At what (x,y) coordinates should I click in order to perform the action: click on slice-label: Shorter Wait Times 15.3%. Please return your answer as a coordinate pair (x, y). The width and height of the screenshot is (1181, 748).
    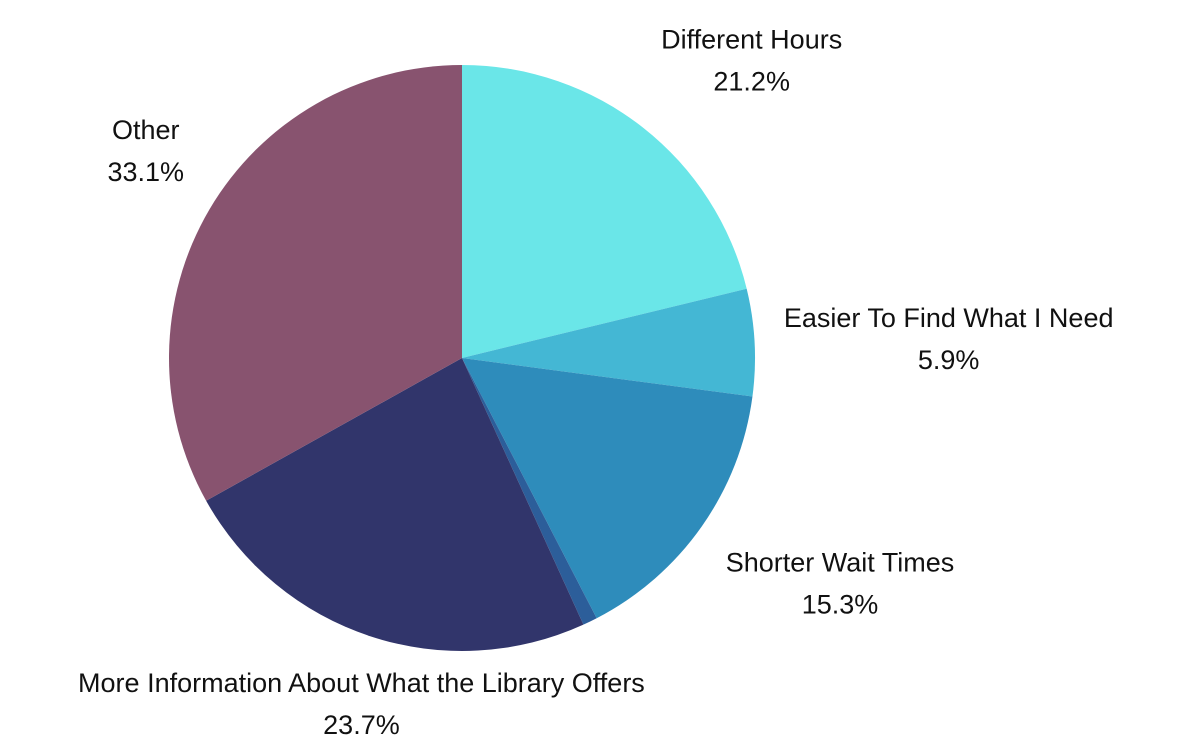
    Looking at the image, I should click on (840, 583).